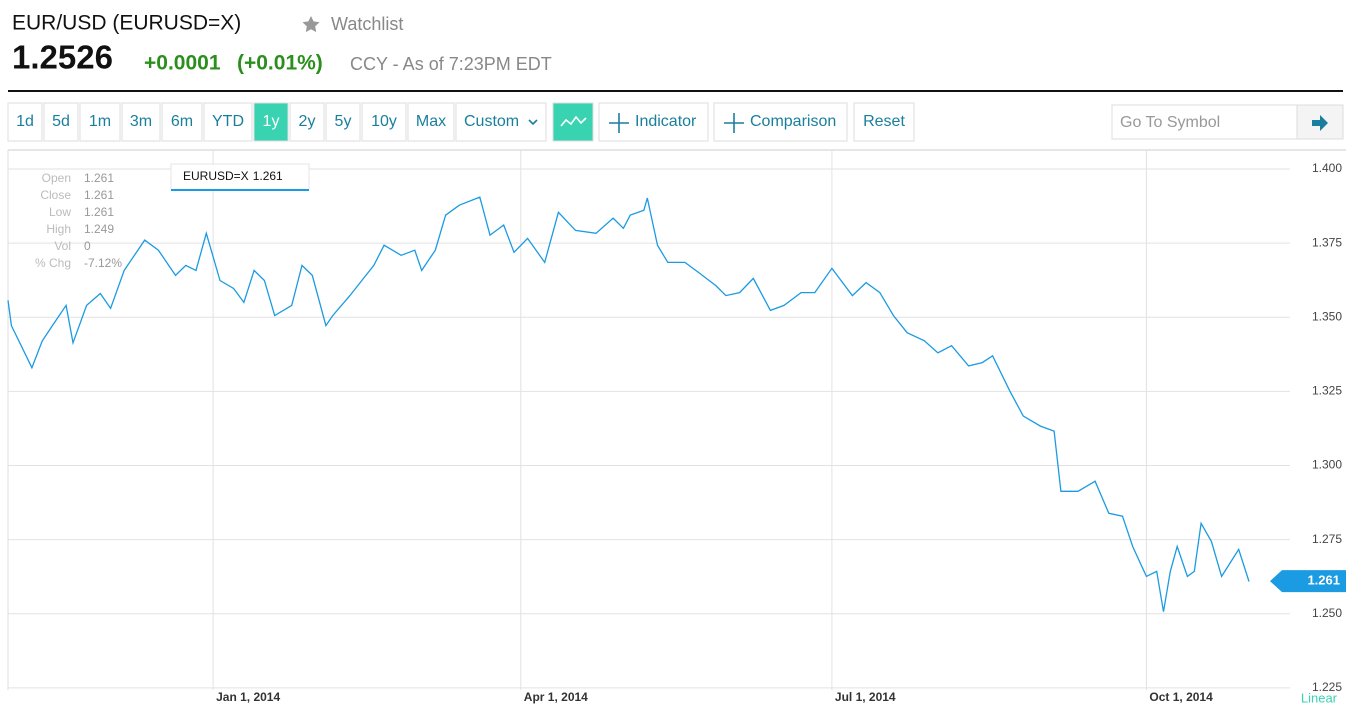 The width and height of the screenshot is (1368, 727). I want to click on range-label: 5y, so click(343, 121).